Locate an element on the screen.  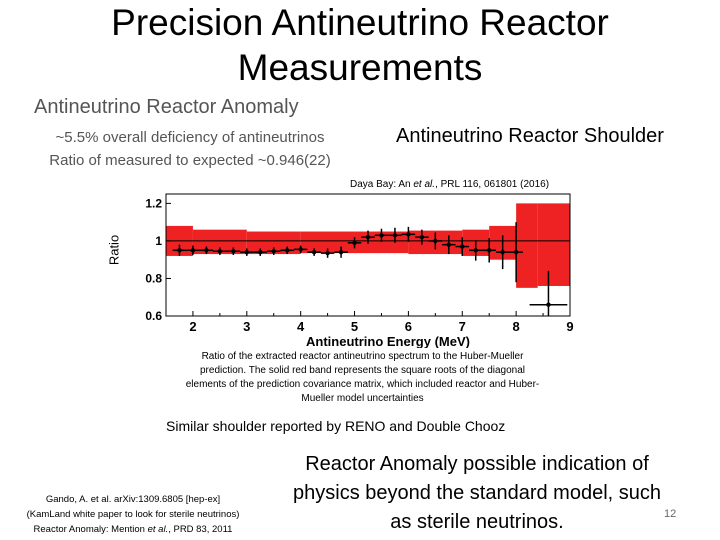
data-points is located at coordinates (370, 269).